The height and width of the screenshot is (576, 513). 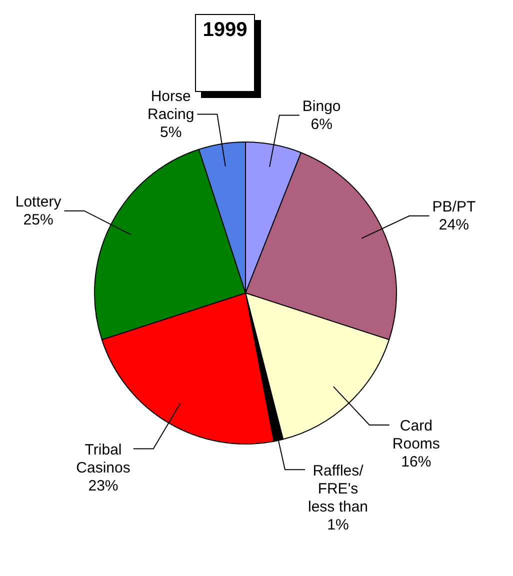 I want to click on slice-label: PB/PT, so click(x=454, y=207).